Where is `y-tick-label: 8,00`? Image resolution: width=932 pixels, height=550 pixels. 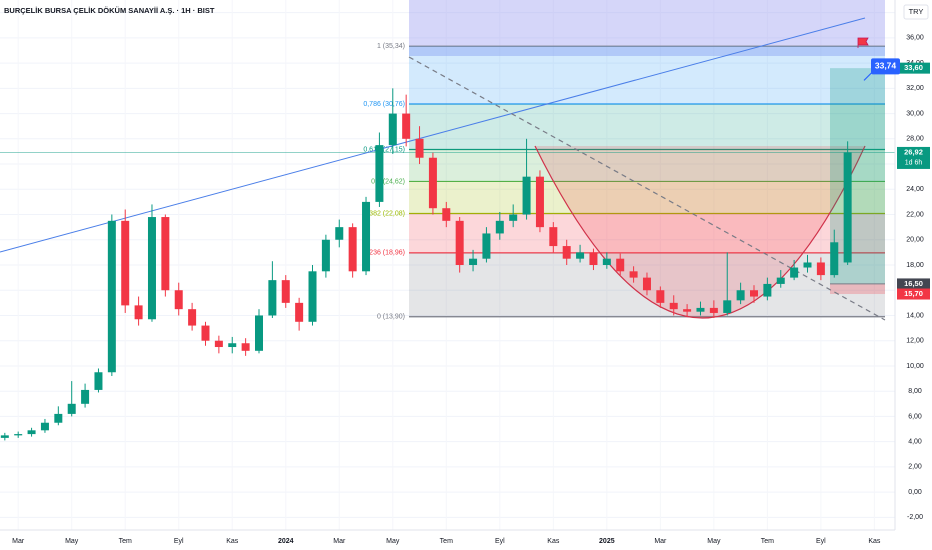
y-tick-label: 8,00 is located at coordinates (915, 391).